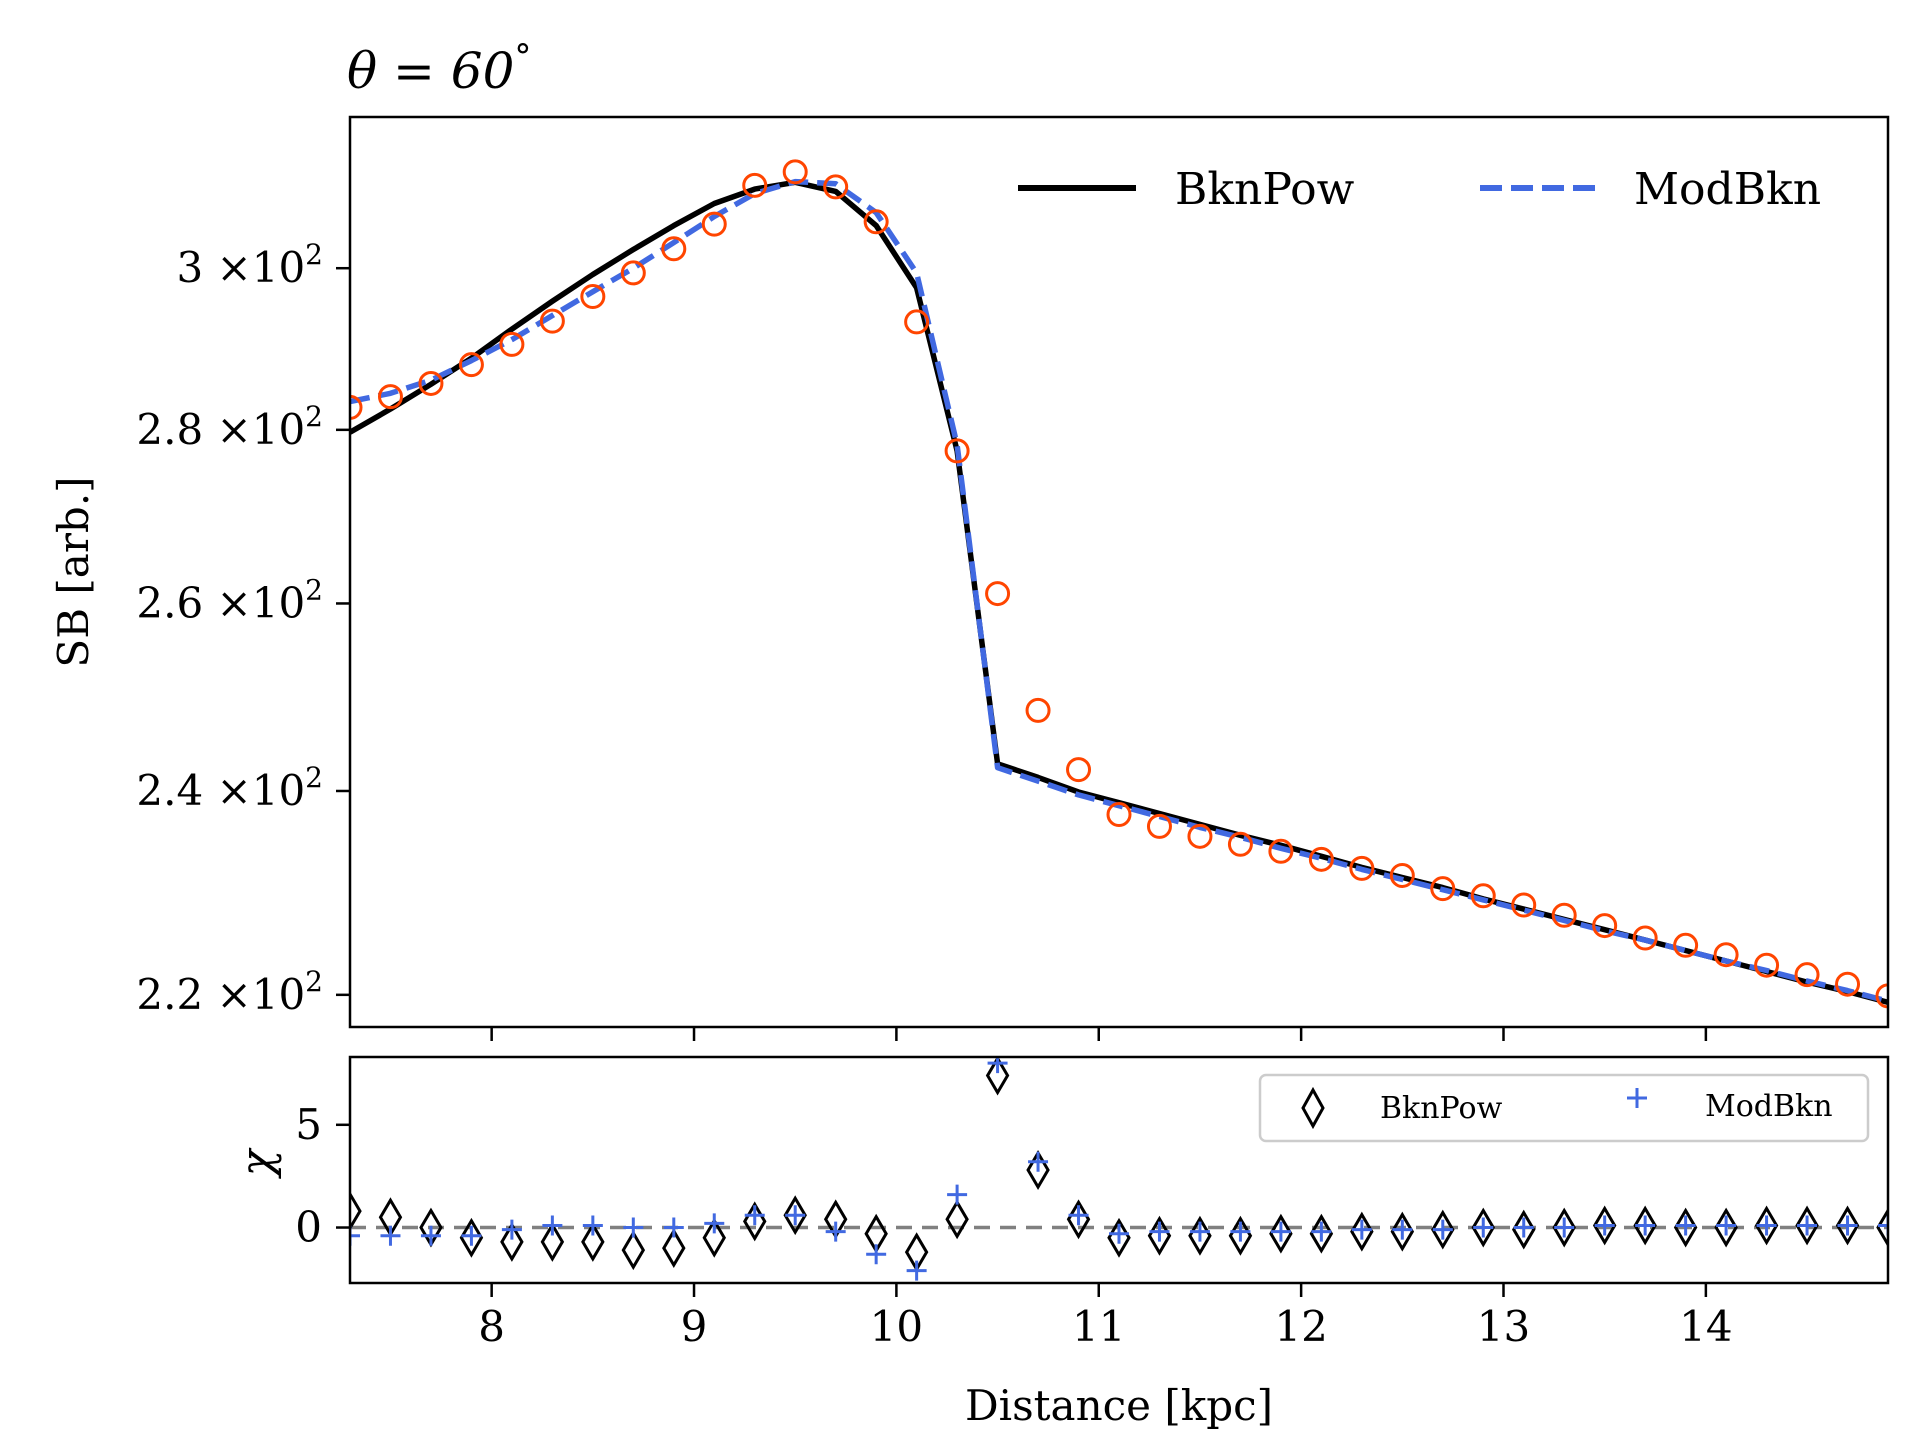 The width and height of the screenshot is (1920, 1445). What do you see at coordinates (229, 992) in the screenshot?
I see `main-y-tick-label: 2.2 ×10²` at bounding box center [229, 992].